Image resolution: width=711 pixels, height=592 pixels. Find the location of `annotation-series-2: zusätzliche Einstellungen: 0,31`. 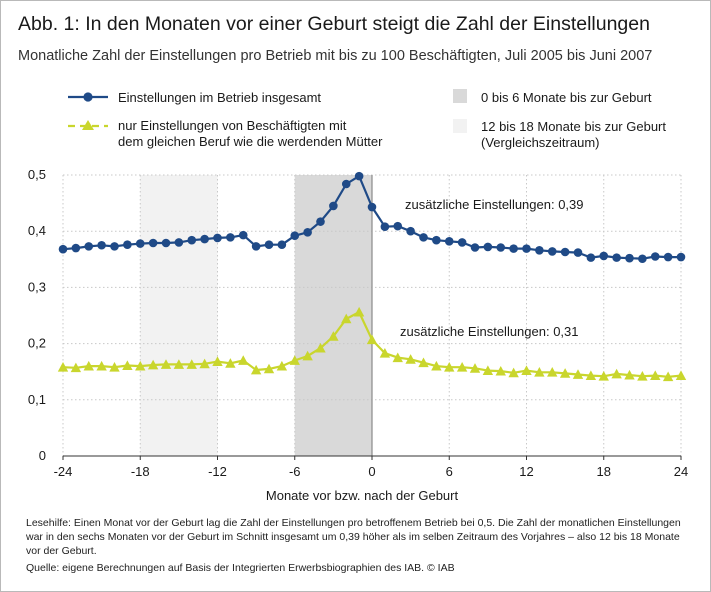

annotation-series-2: zusätzliche Einstellungen: 0,31 is located at coordinates (489, 331).